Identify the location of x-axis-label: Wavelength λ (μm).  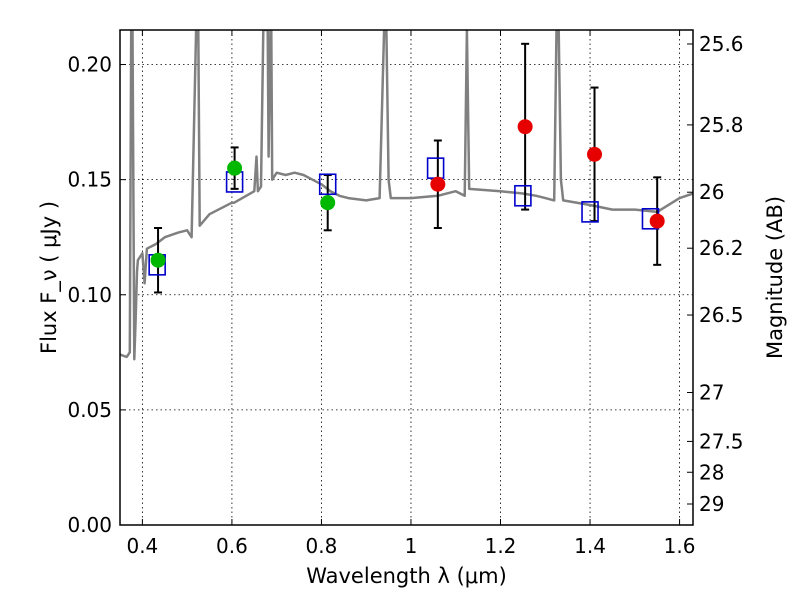
(406, 576).